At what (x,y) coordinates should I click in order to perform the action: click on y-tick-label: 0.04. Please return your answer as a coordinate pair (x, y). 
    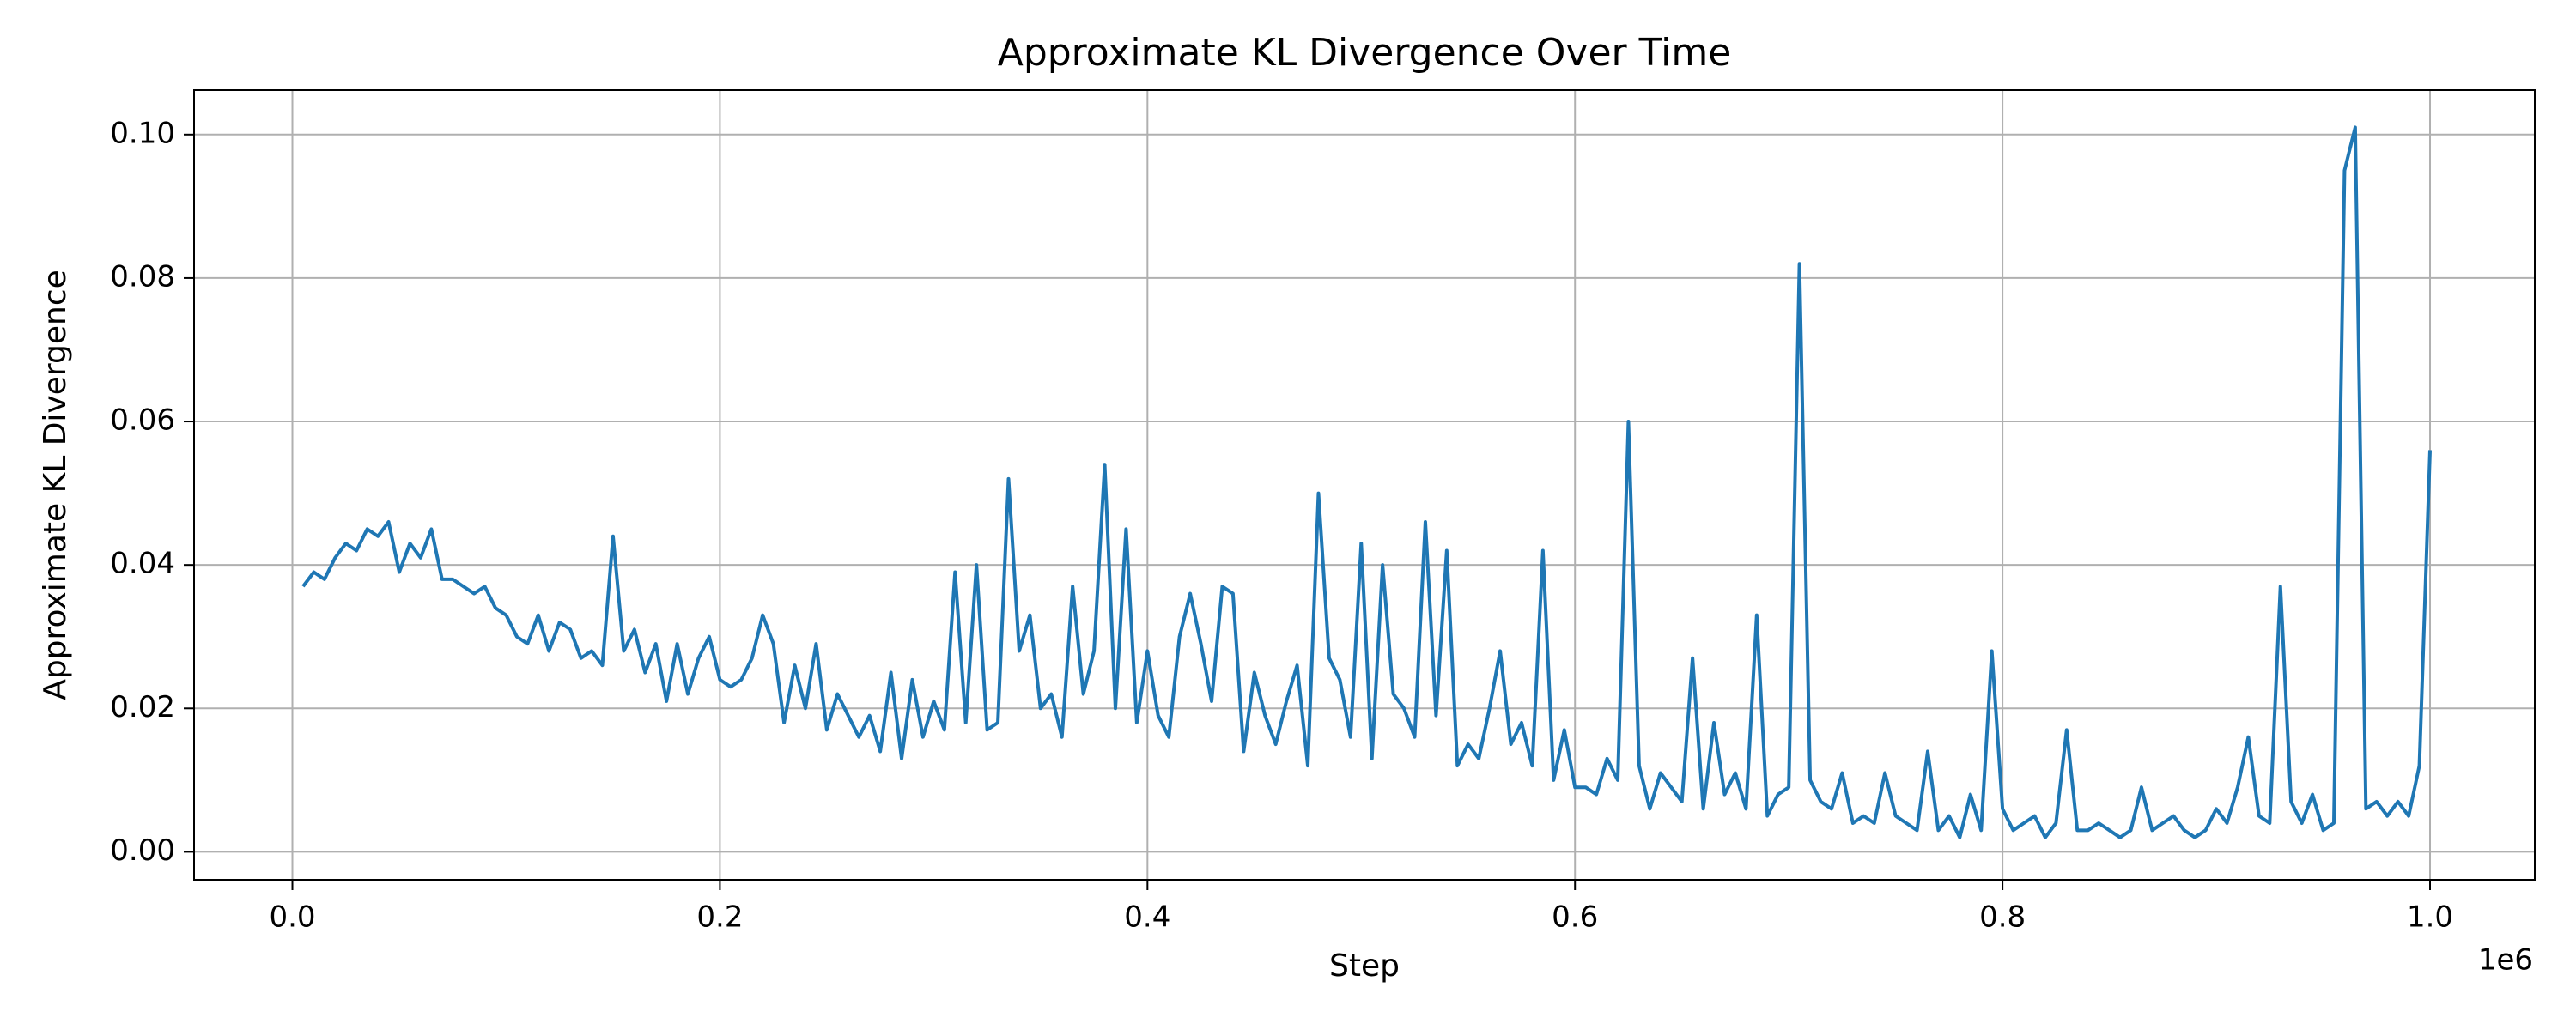
    Looking at the image, I should click on (143, 564).